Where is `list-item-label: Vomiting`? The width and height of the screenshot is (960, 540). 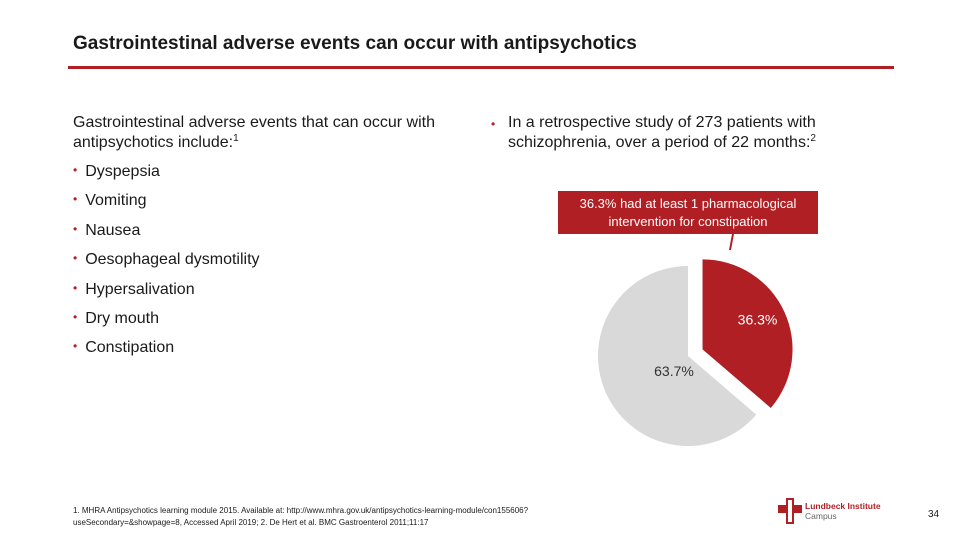
list-item-label: Vomiting is located at coordinates (116, 201).